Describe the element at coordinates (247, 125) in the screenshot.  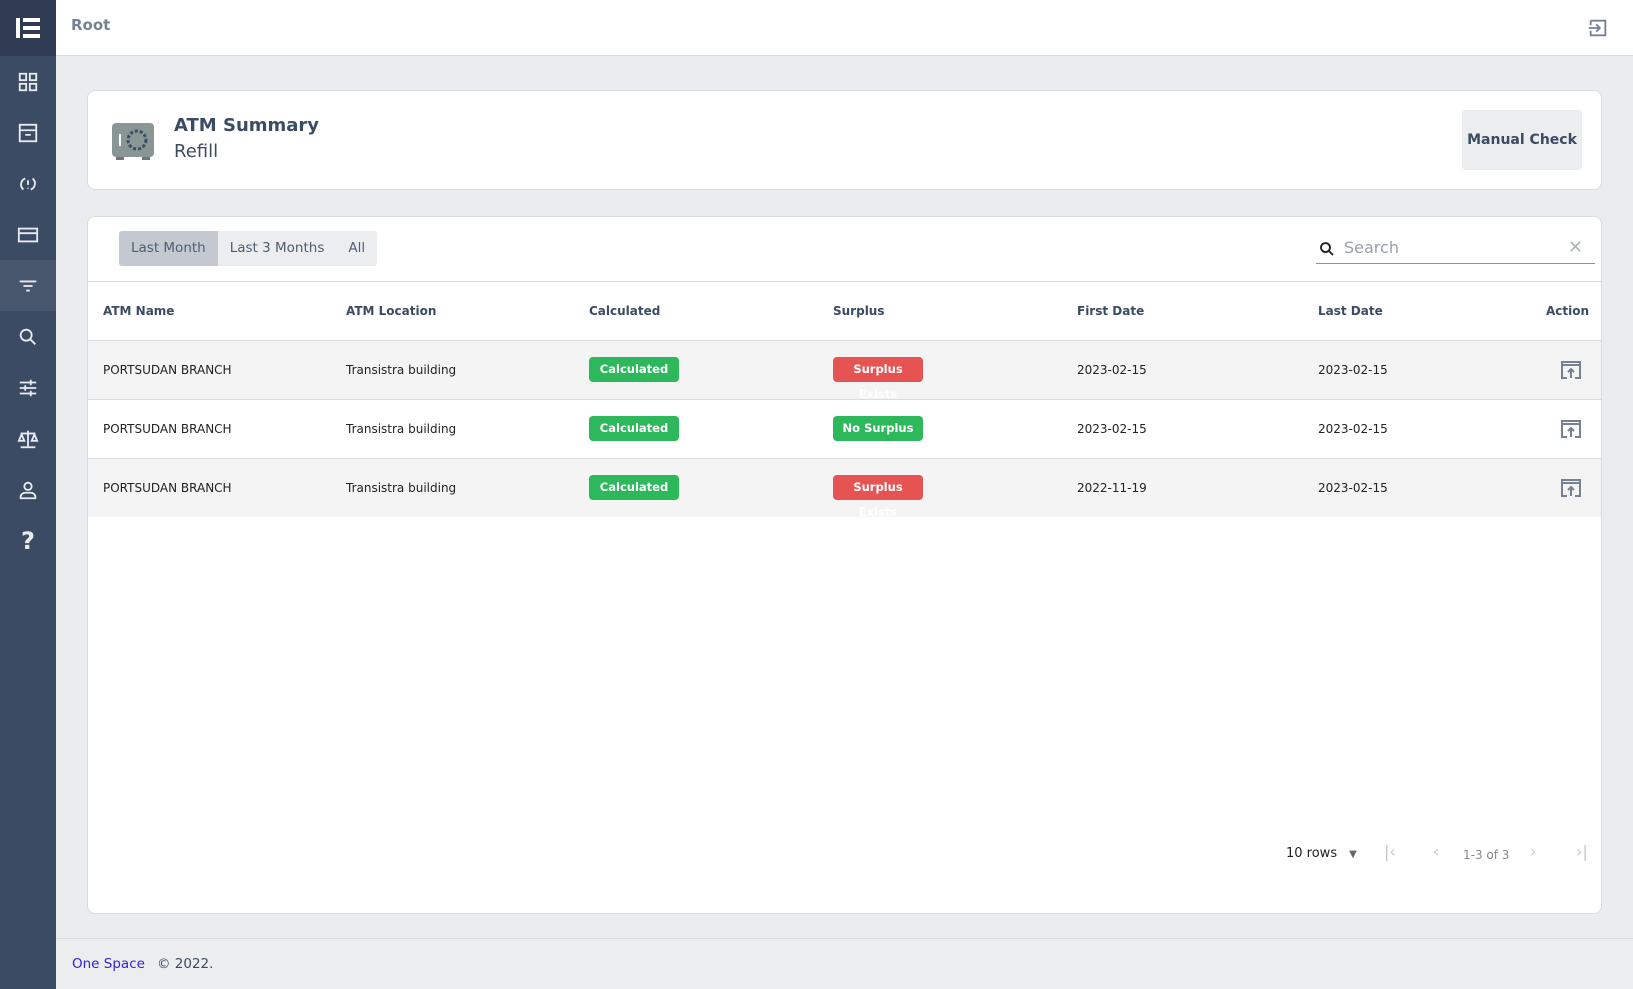
I see `page-title: ATM Summary` at that location.